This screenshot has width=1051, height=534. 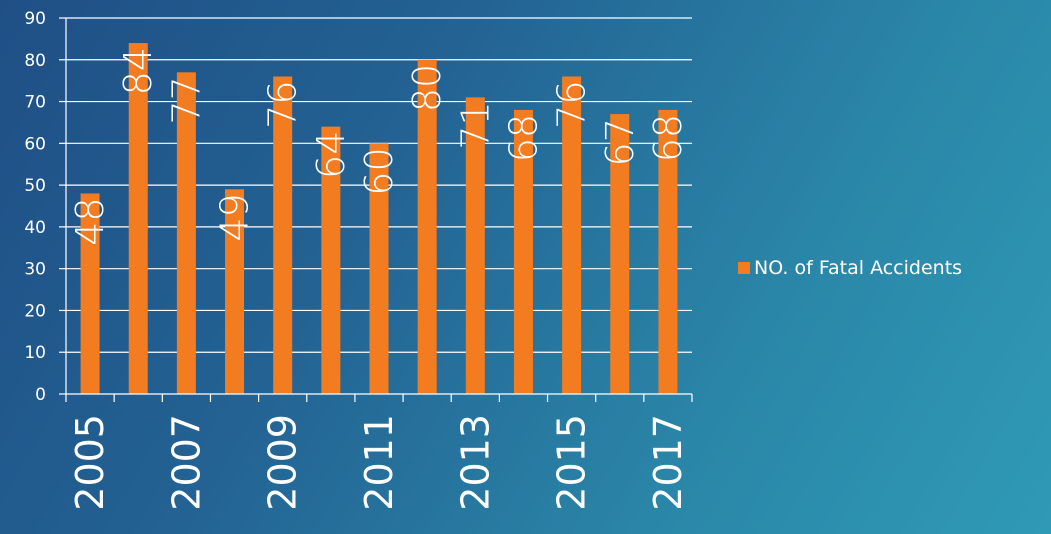 What do you see at coordinates (35, 207) in the screenshot?
I see `y-tick-labels: 0 10 20 30 40 50 60 70 80 90` at bounding box center [35, 207].